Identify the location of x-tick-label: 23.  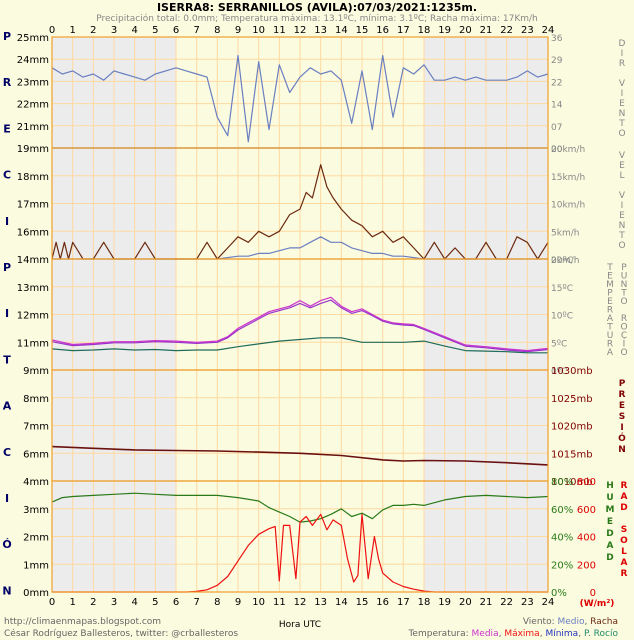
(527, 602).